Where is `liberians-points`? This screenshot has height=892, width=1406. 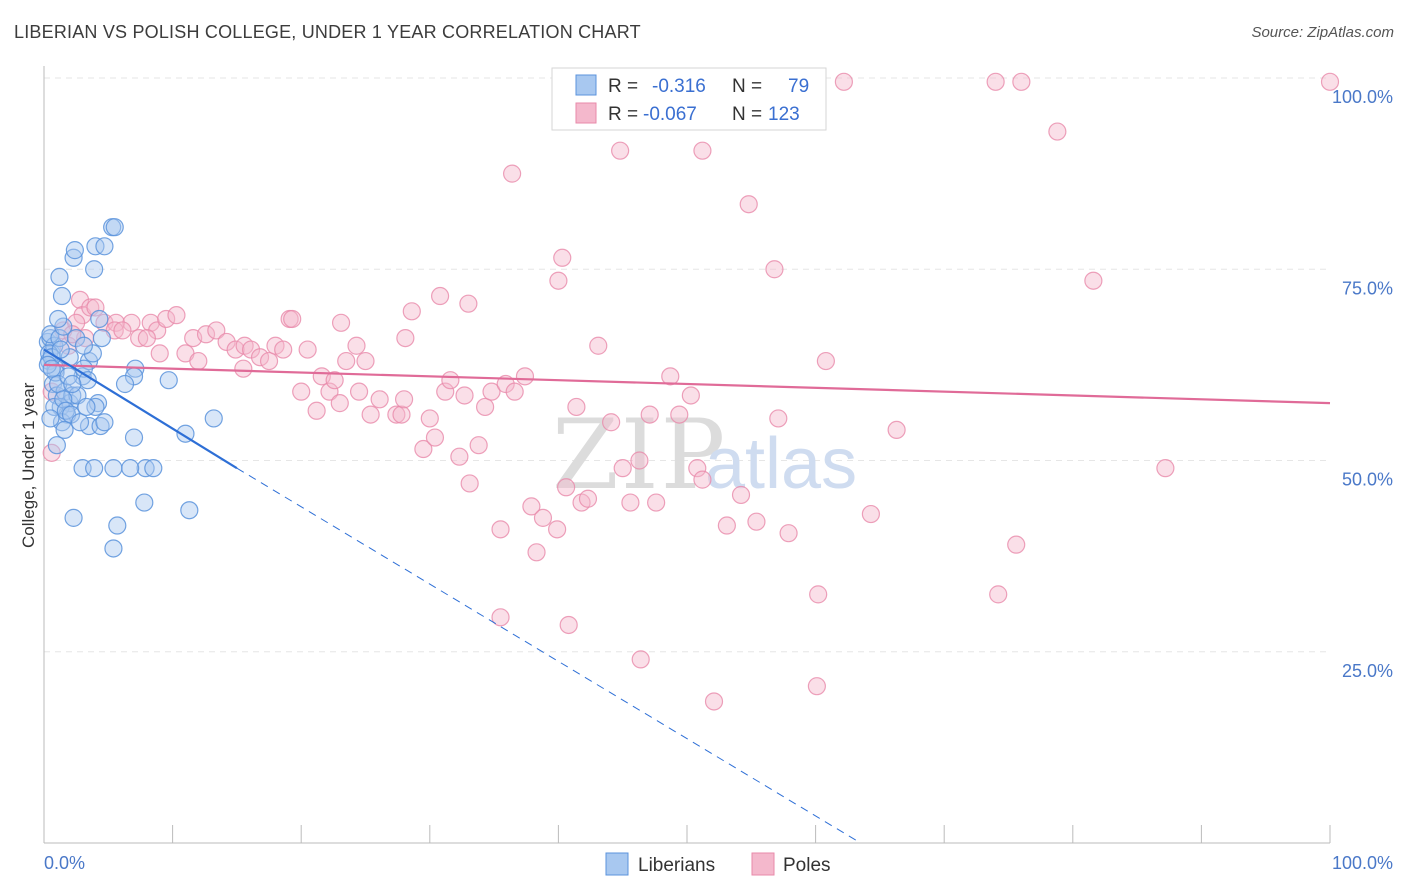 liberians-points is located at coordinates (130, 388).